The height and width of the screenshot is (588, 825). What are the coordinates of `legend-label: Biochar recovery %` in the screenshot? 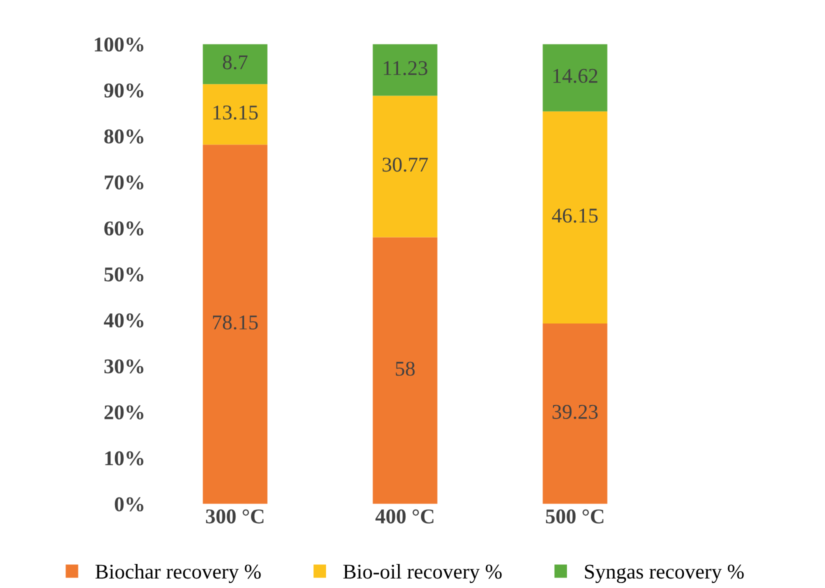 It's located at (178, 573).